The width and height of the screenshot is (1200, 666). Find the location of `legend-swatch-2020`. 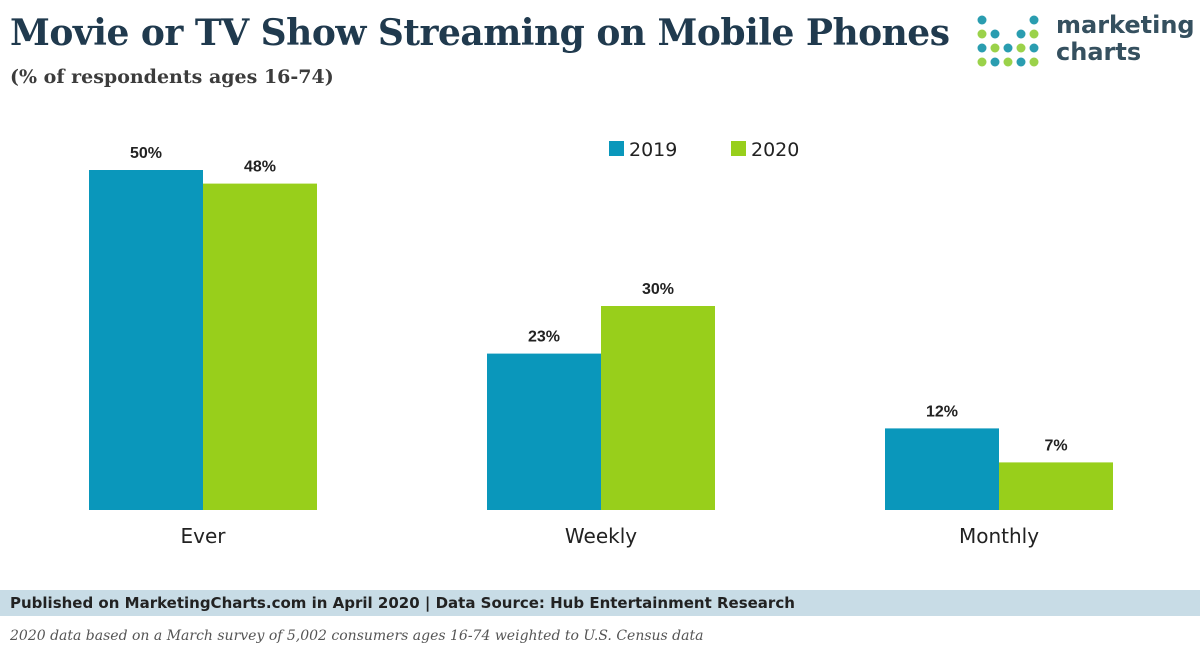

legend-swatch-2020 is located at coordinates (738, 148).